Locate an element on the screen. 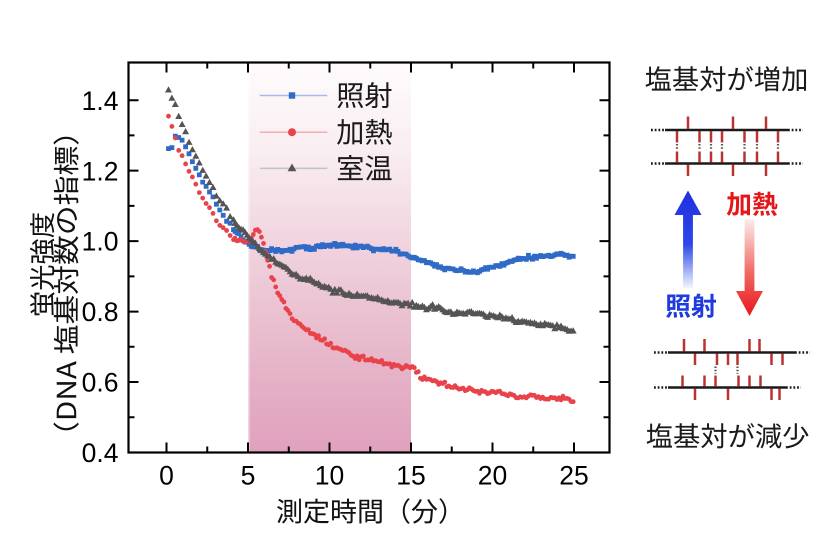 The width and height of the screenshot is (830, 553). svg-text: 15 is located at coordinates (410, 476).